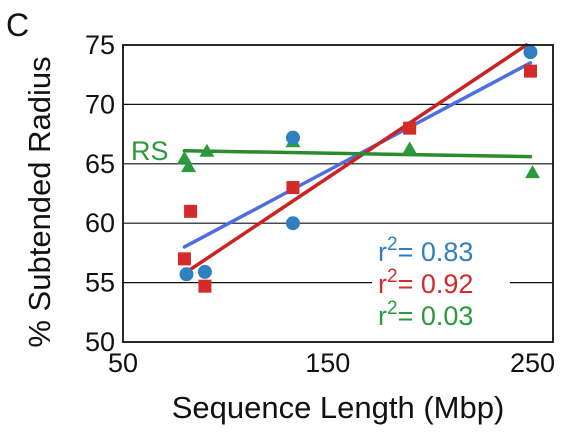 This screenshot has width=561, height=432. I want to click on r2-red-sup: 2, so click(392, 276).